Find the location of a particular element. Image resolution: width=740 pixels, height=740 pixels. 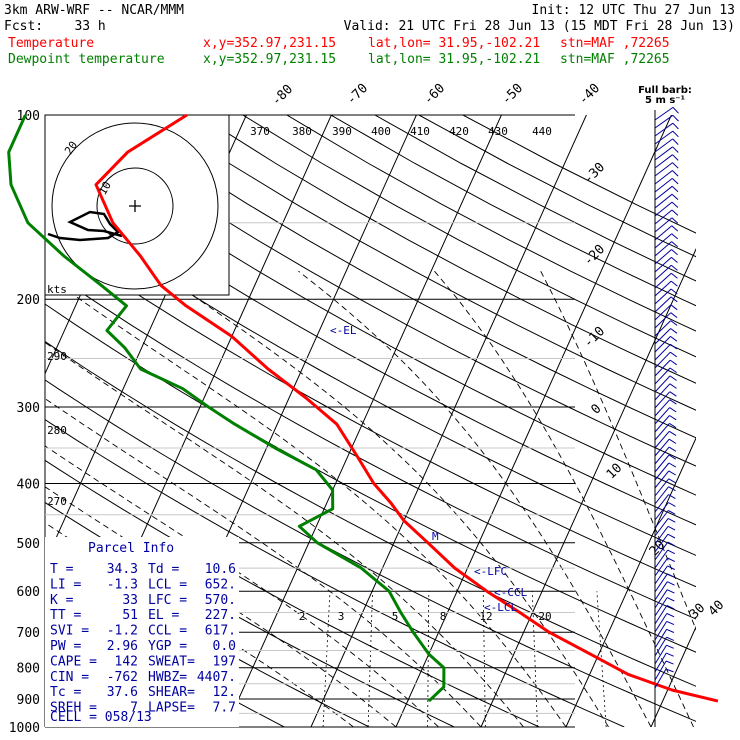

parcel-info-label: EL = is located at coordinates (163, 615).